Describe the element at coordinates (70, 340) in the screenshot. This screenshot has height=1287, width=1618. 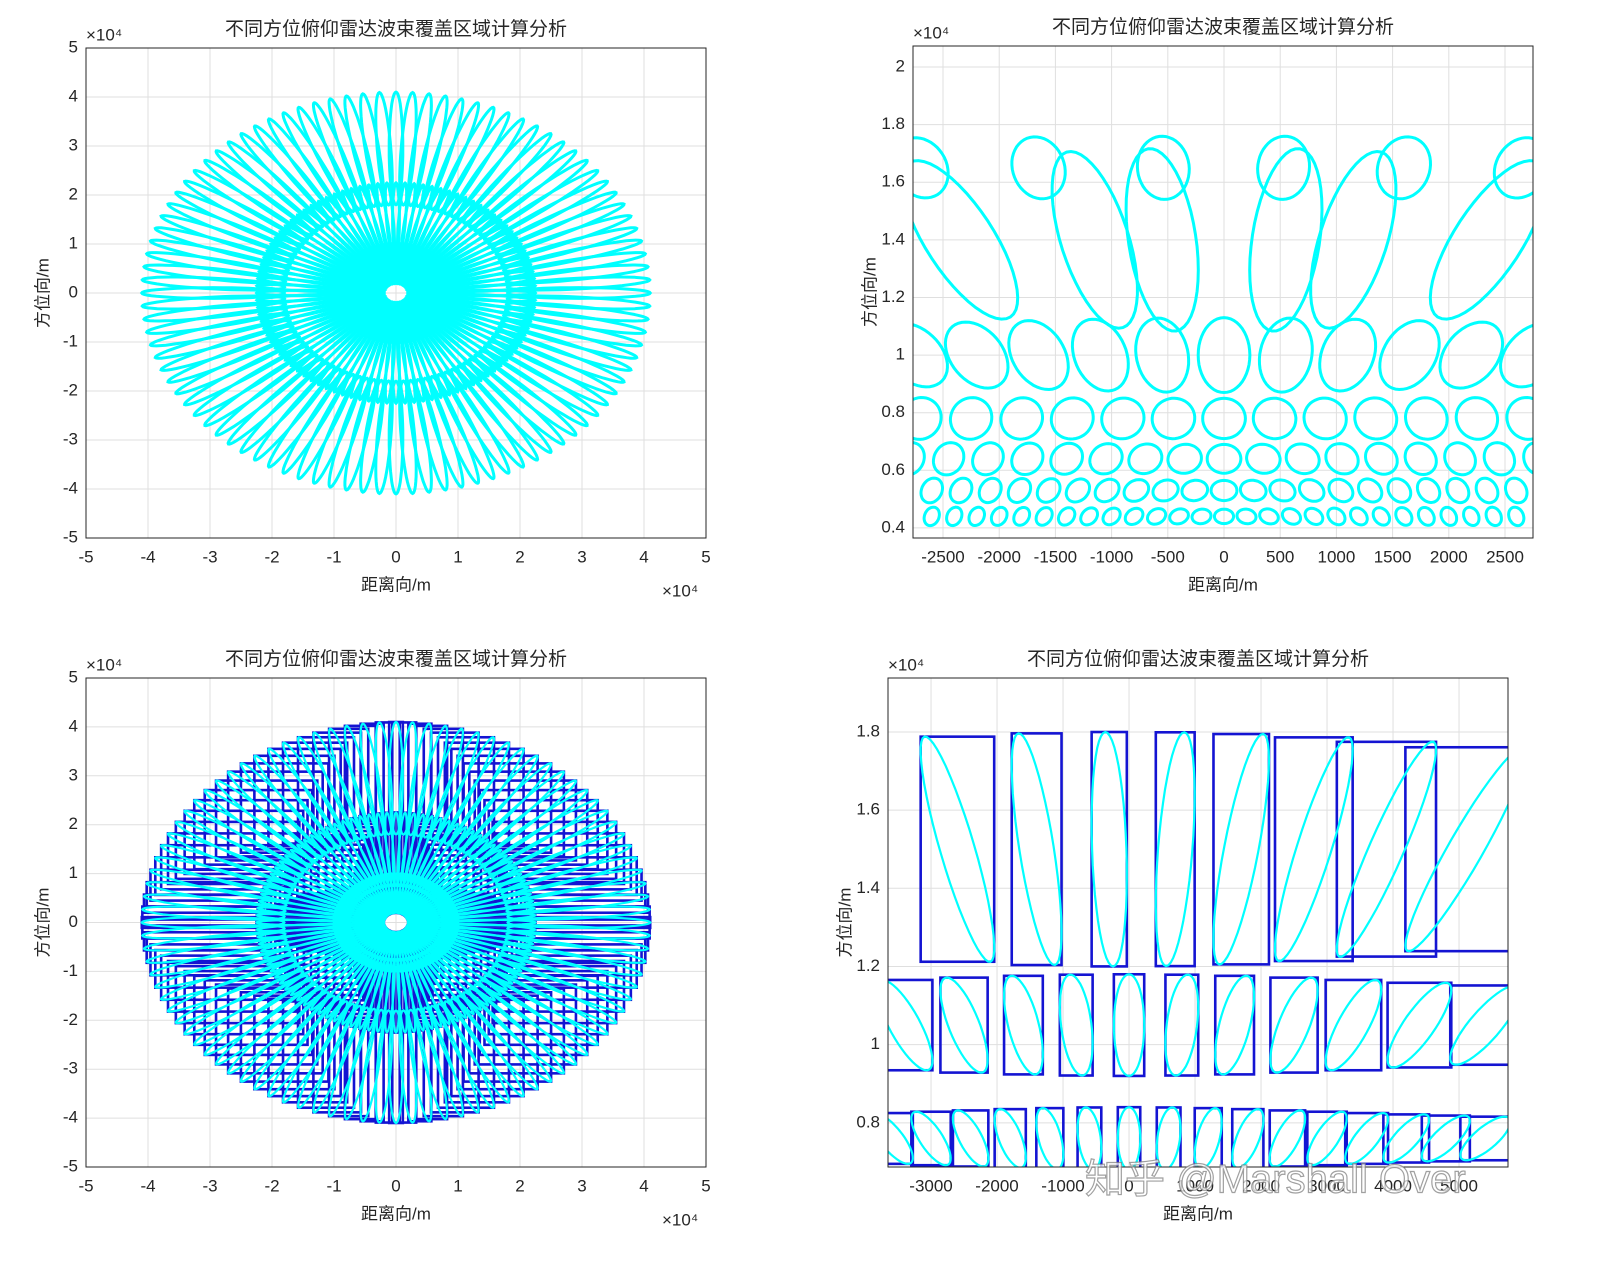
I see `y-tick-label: -1` at that location.